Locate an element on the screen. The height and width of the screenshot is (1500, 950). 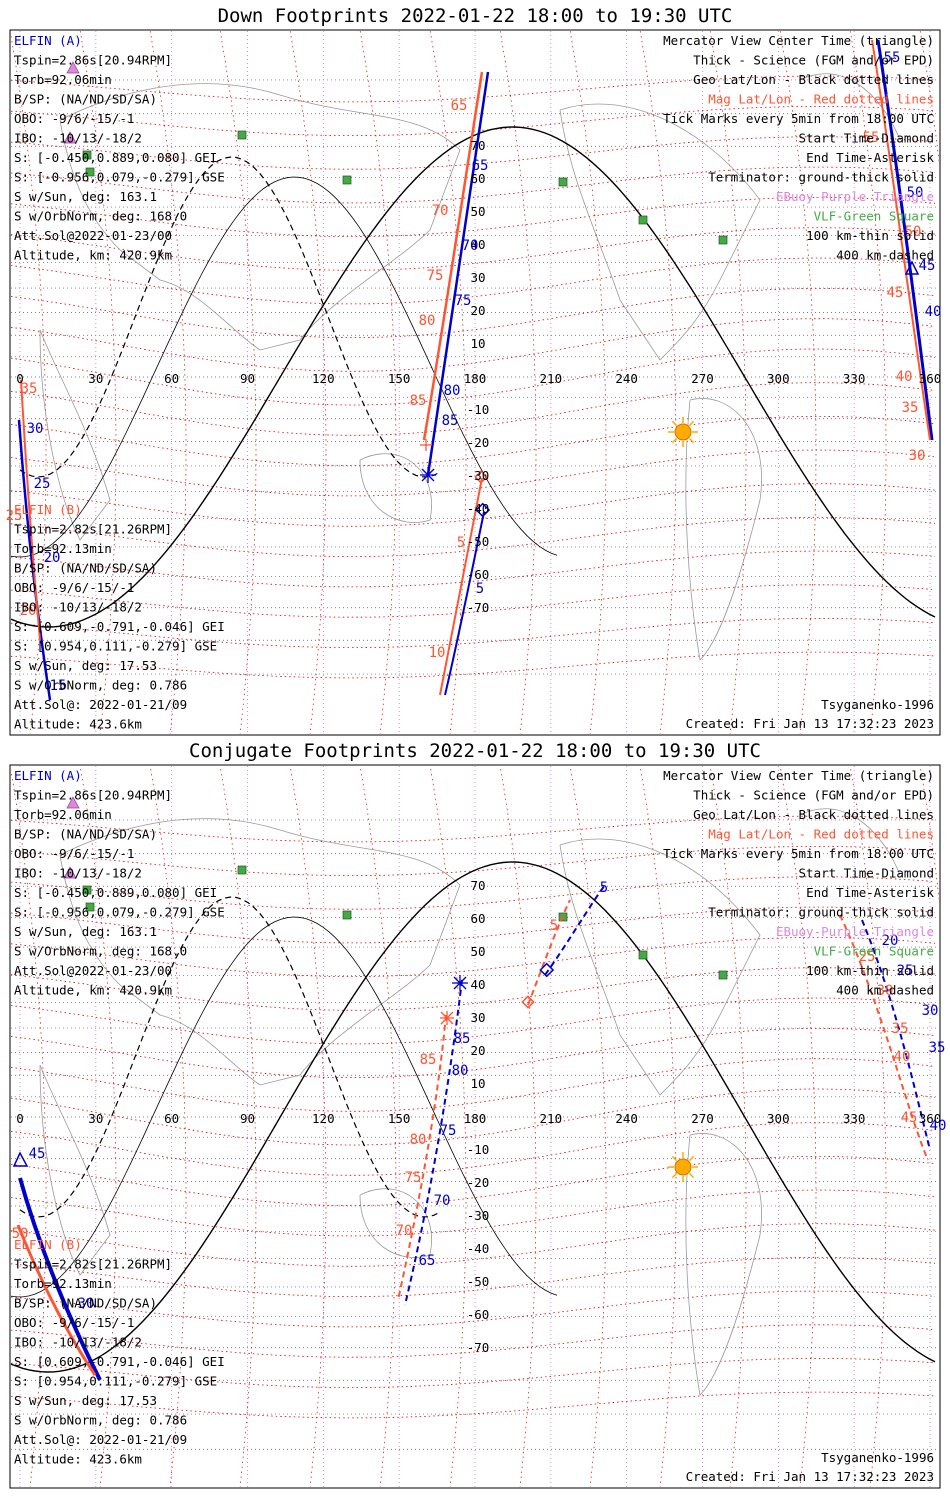
elfin-b-info: S w/Sun, deg: 17.53 is located at coordinates (85, 665).